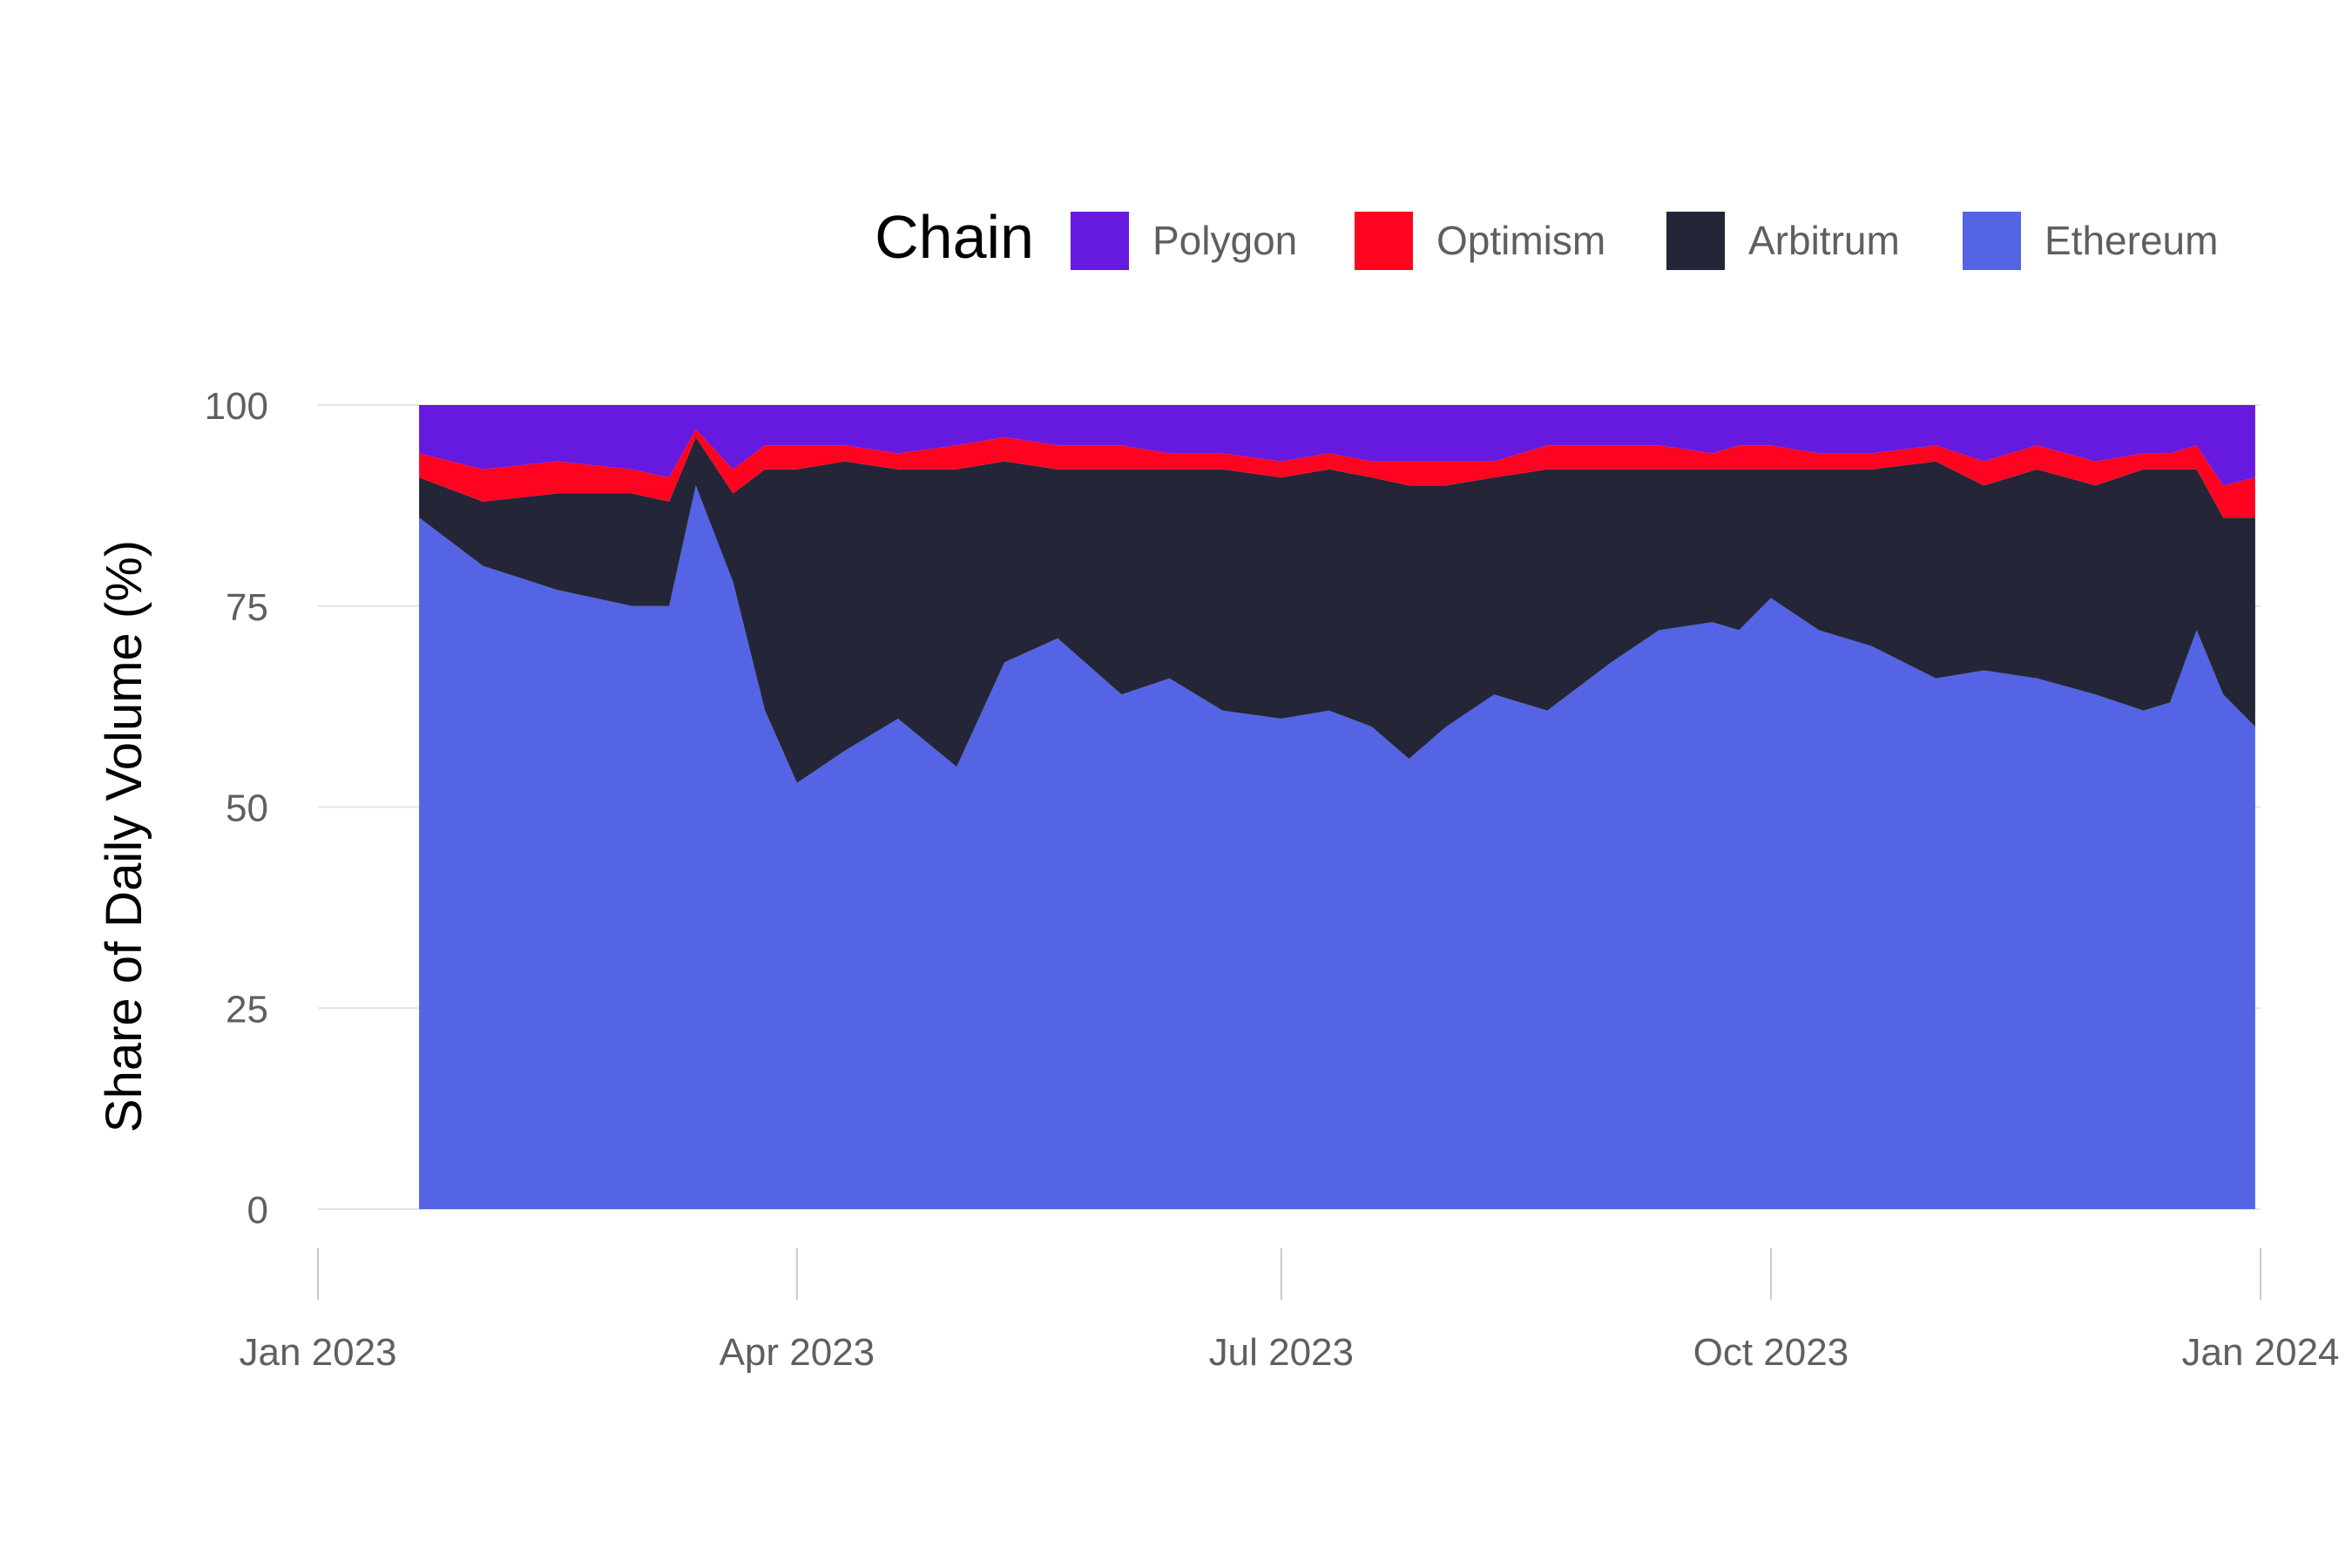 The width and height of the screenshot is (2352, 1568). Describe the element at coordinates (1384, 241) in the screenshot. I see `legend-swatch-optimism` at that location.